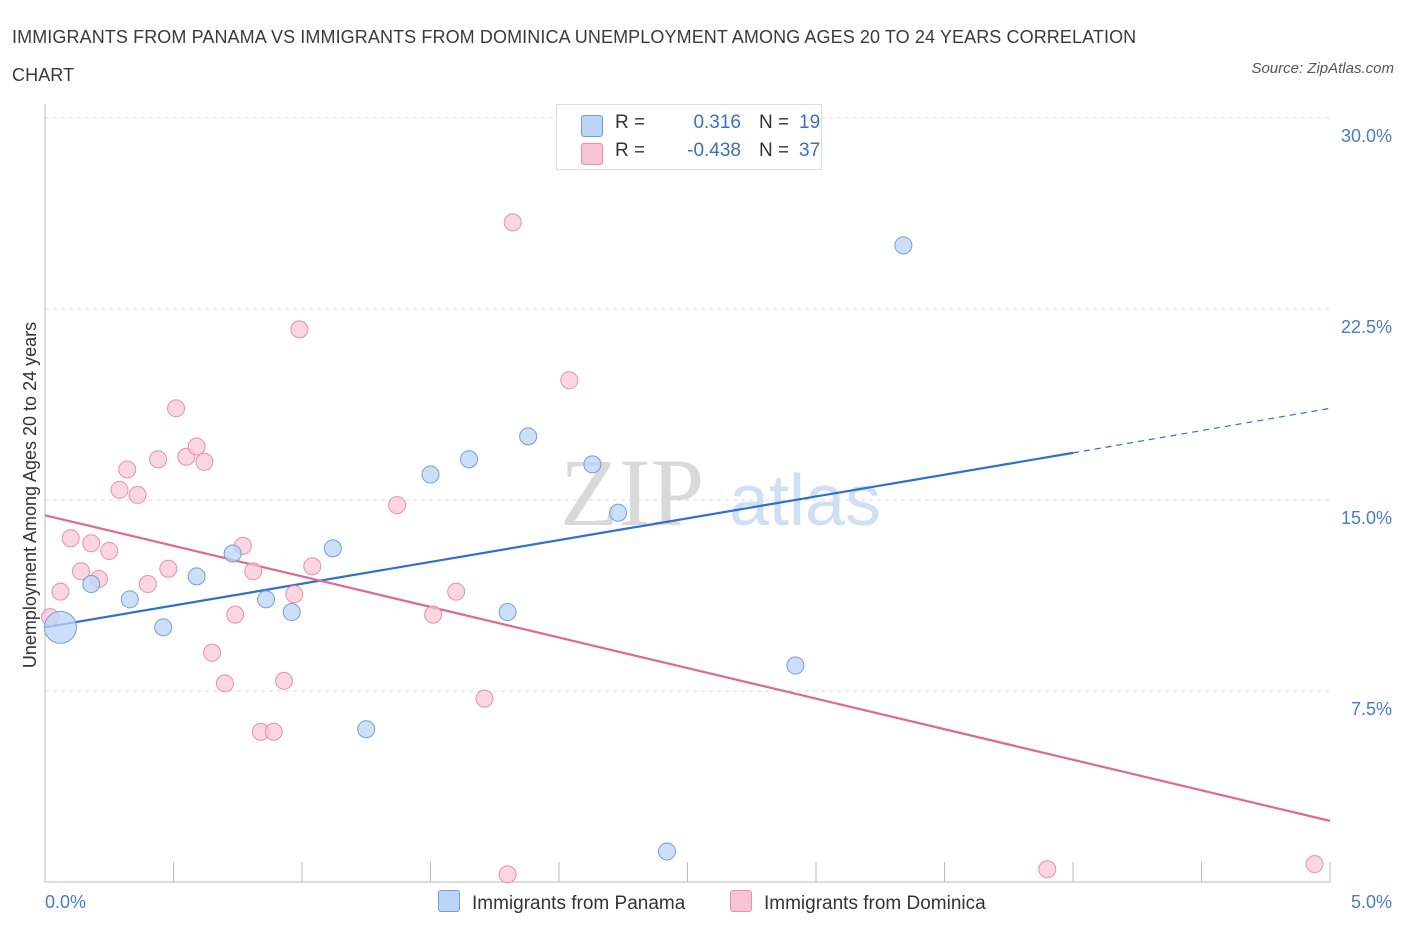 The image size is (1406, 930). Describe the element at coordinates (30, 495) in the screenshot. I see `y-axis-title: Unemployment Among Ages 20 to 24 years` at that location.